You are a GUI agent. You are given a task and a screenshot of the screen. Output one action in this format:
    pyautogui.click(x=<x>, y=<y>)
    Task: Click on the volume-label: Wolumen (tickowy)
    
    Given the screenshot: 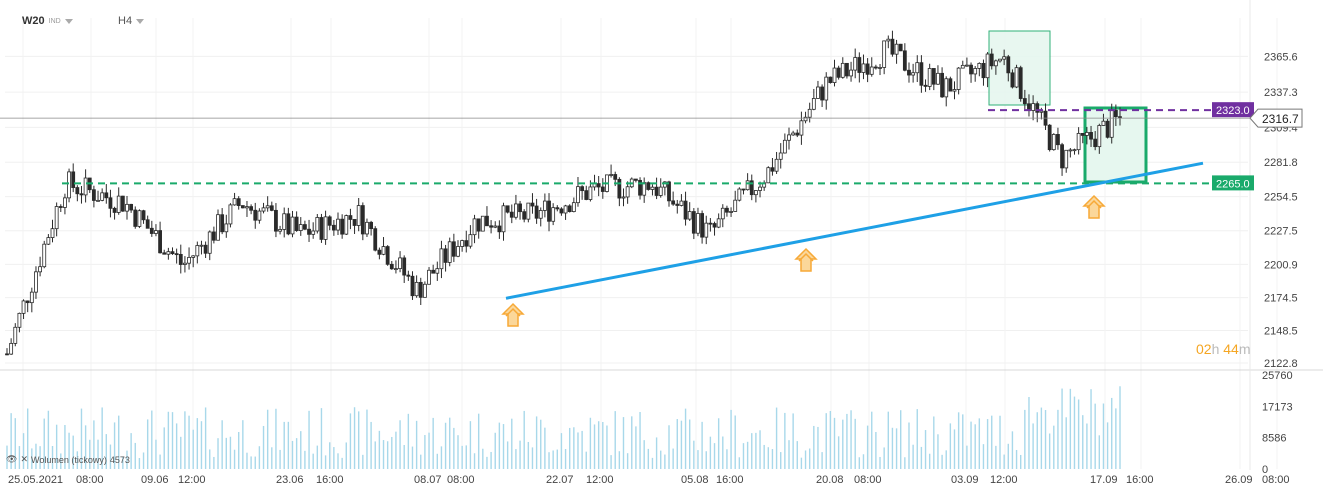 What is the action you would take?
    pyautogui.click(x=68, y=459)
    